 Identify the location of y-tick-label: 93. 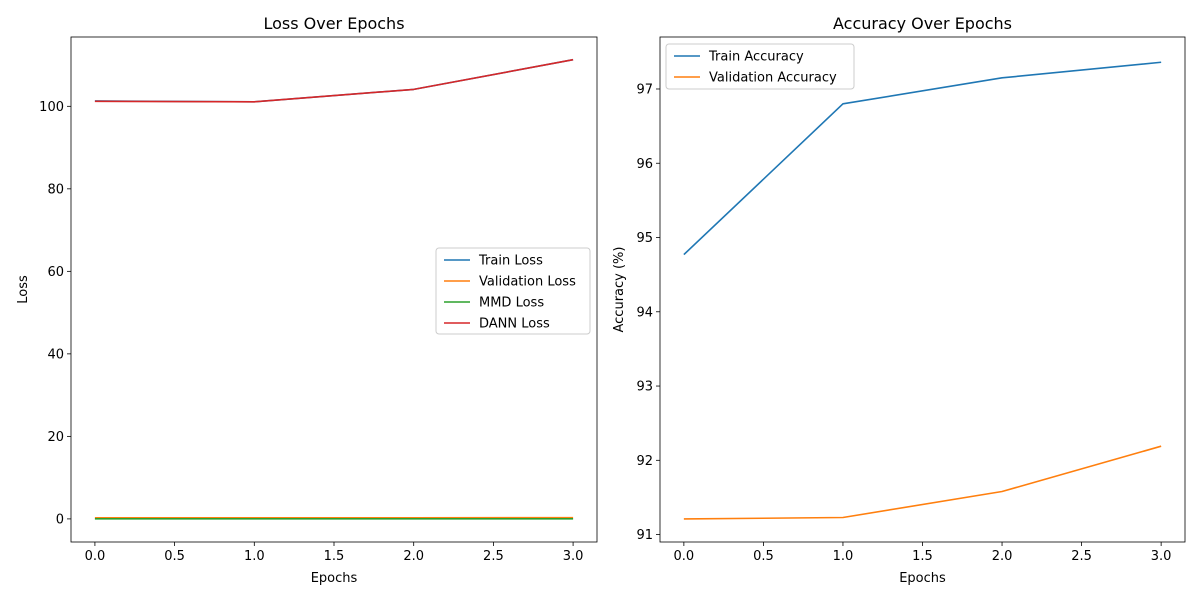
(644, 387).